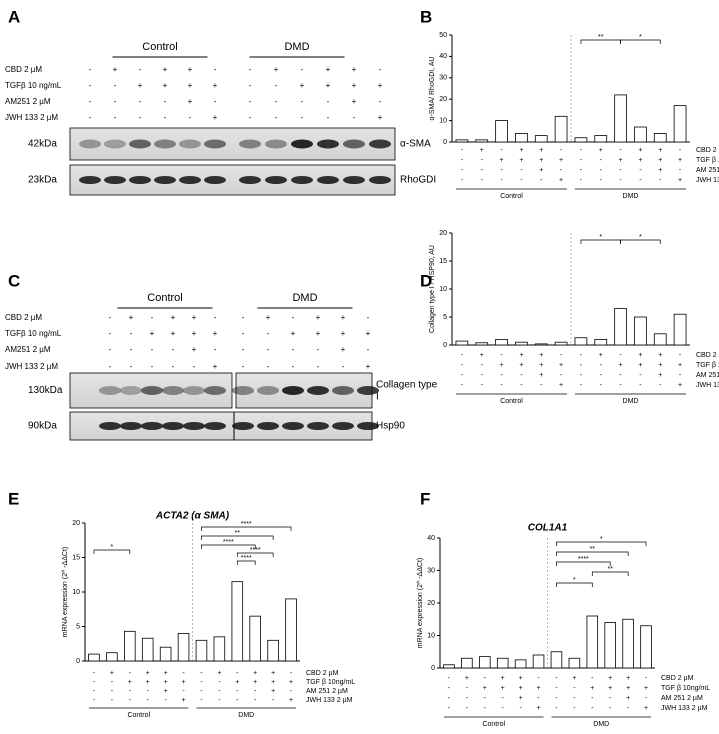  Describe the element at coordinates (14, 16) in the screenshot. I see `panel-letter: A` at that location.